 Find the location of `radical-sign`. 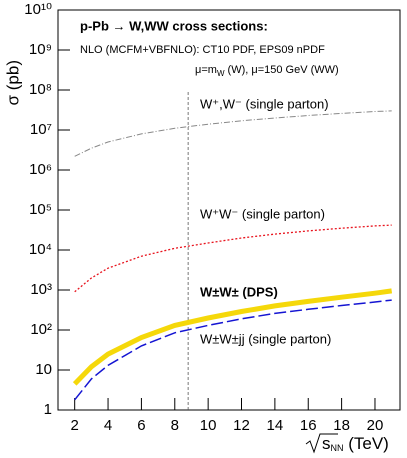

radical-sign is located at coordinates (321, 443).